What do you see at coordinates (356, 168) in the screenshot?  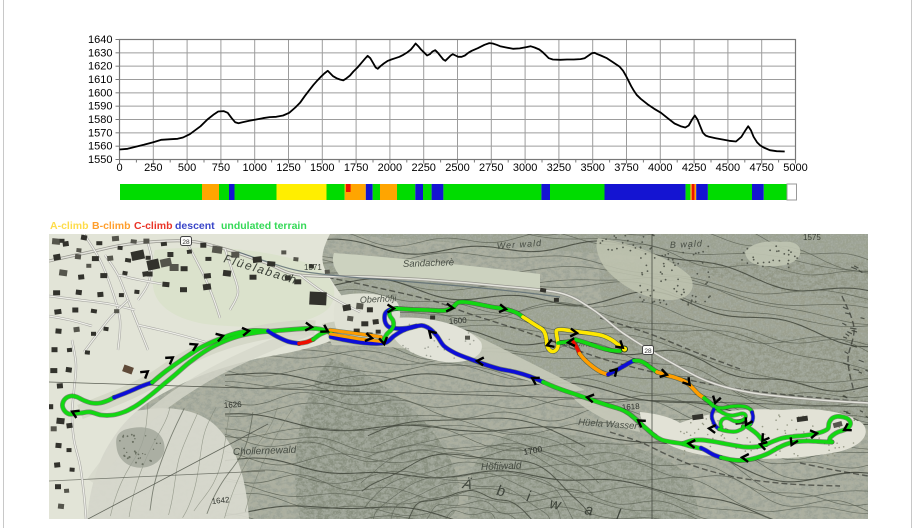 I see `svg-text: 1750` at bounding box center [356, 168].